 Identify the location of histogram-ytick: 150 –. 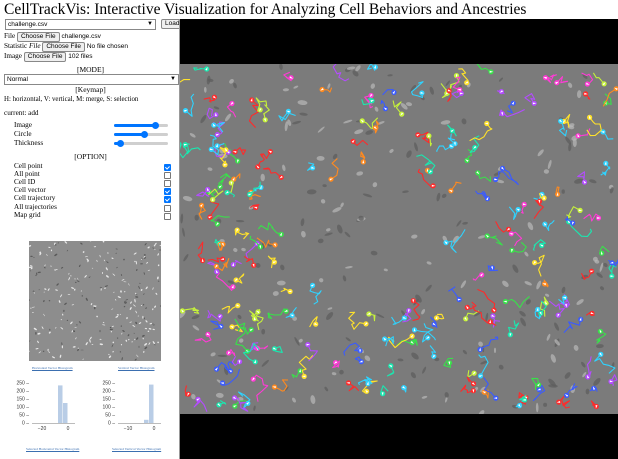
(22, 400).